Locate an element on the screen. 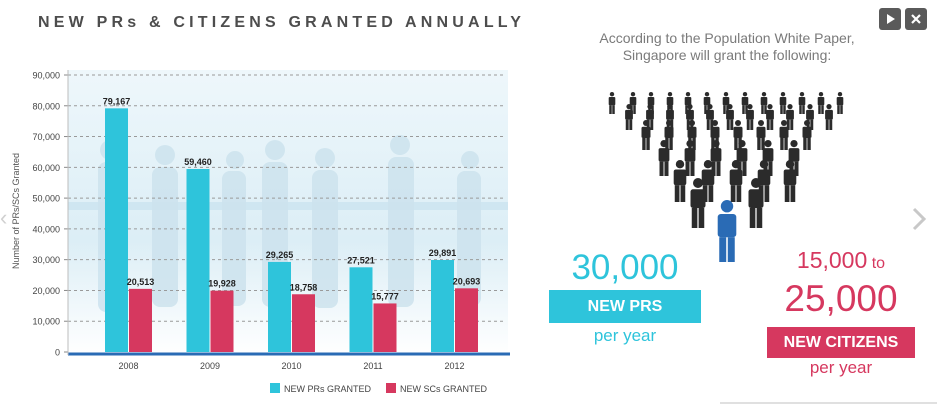  y-tick-label: 50,000 is located at coordinates (46, 199).